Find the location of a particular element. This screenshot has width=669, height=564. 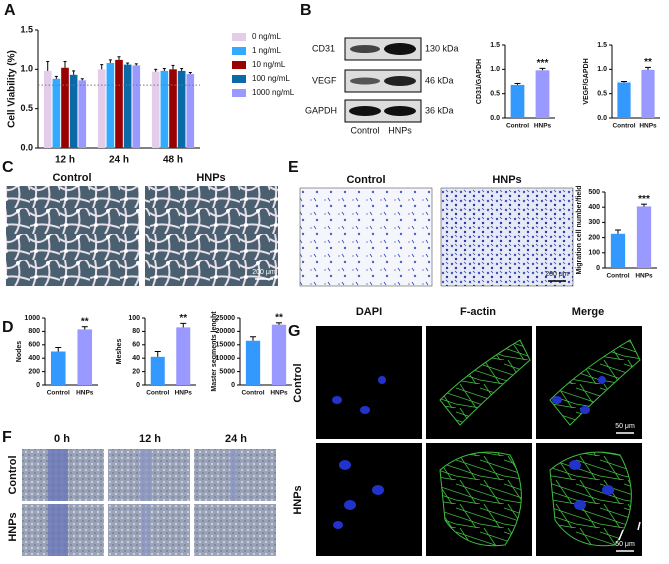

y-tick-label: 500 is located at coordinates (594, 192).